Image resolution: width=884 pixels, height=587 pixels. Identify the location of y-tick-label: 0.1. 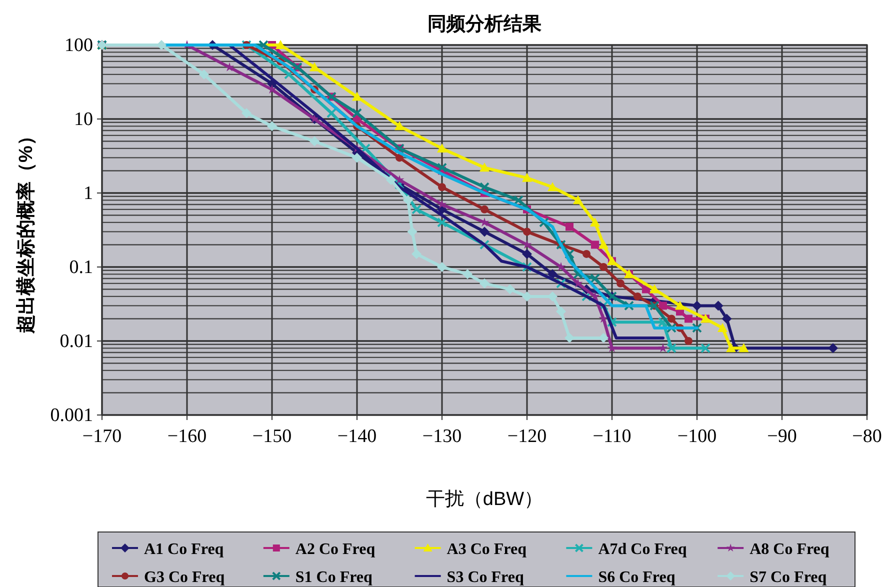
(81, 267).